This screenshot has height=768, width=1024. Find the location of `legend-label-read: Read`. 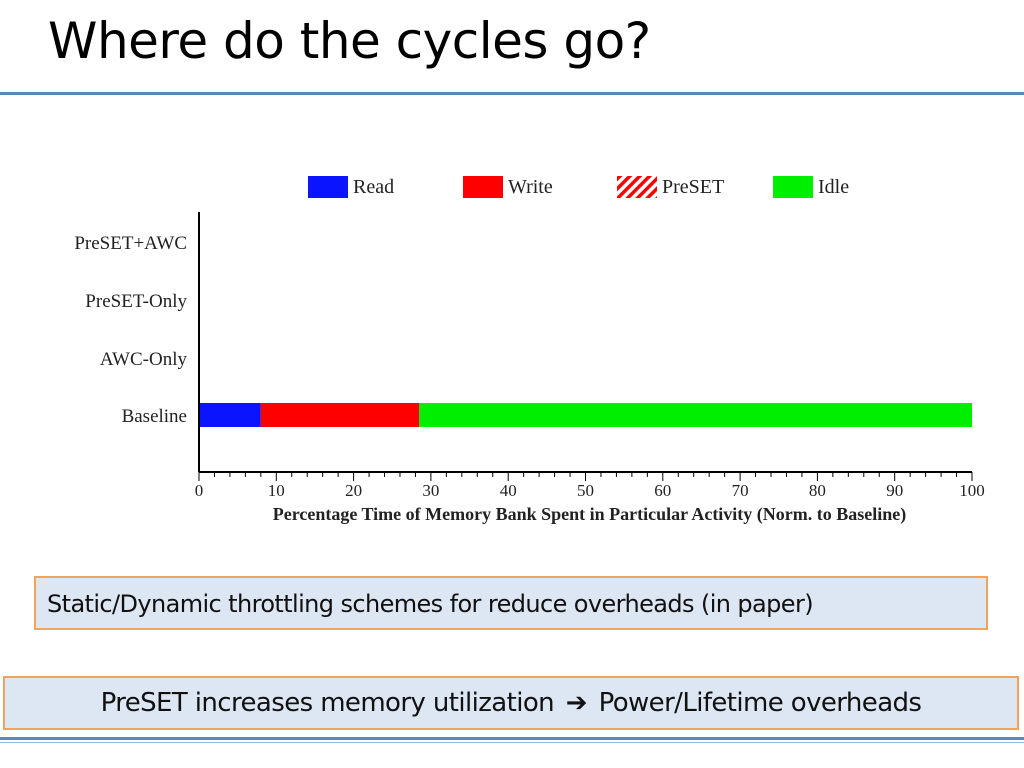

legend-label-read: Read is located at coordinates (373, 187).